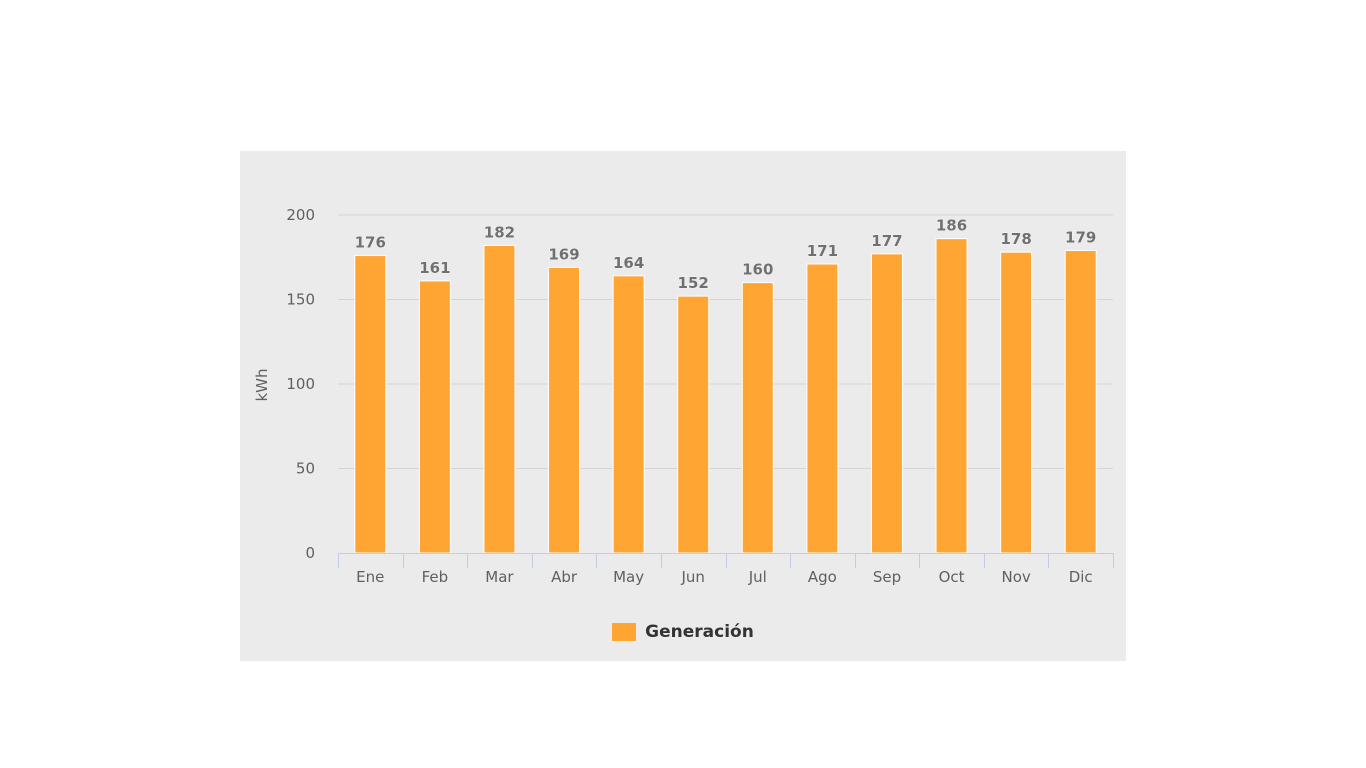  What do you see at coordinates (370, 243) in the screenshot?
I see `data-label: 176` at bounding box center [370, 243].